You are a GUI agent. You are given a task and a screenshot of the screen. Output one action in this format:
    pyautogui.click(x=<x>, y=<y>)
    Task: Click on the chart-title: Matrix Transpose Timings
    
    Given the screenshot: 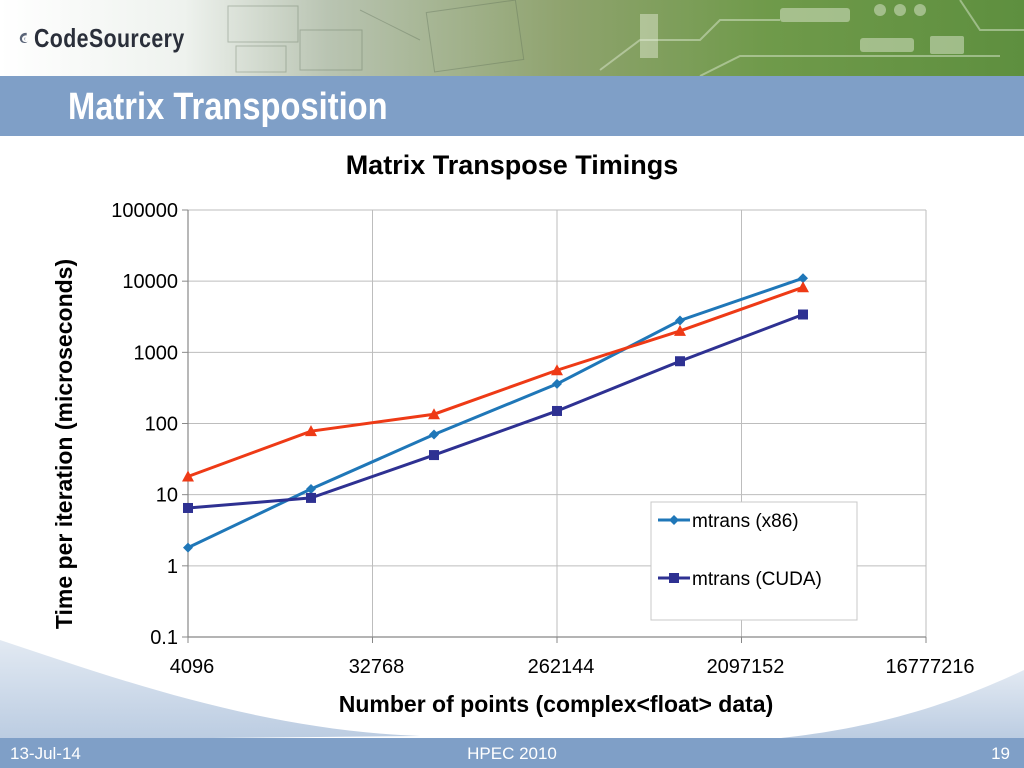 What is the action you would take?
    pyautogui.click(x=512, y=165)
    